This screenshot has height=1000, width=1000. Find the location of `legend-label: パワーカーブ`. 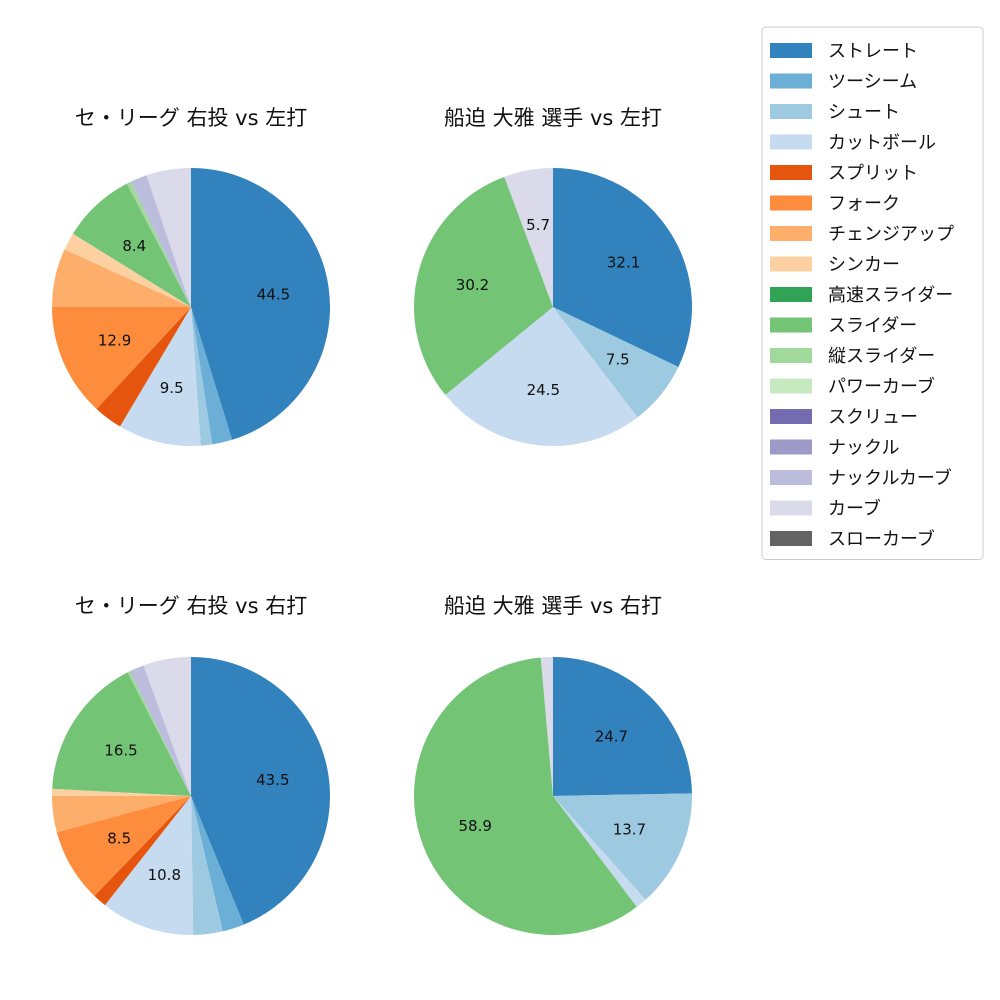

legend-label: パワーカーブ is located at coordinates (881, 387).